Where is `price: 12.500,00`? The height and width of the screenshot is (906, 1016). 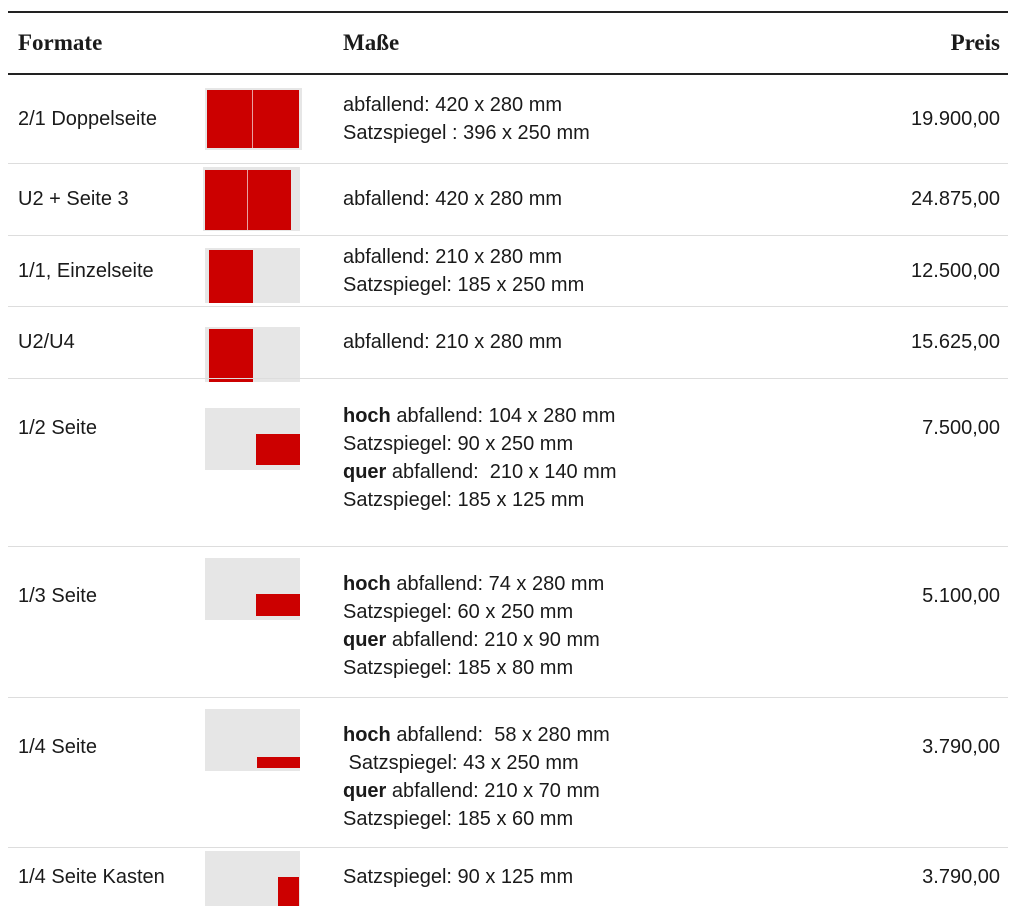 price: 12.500,00 is located at coordinates (955, 270).